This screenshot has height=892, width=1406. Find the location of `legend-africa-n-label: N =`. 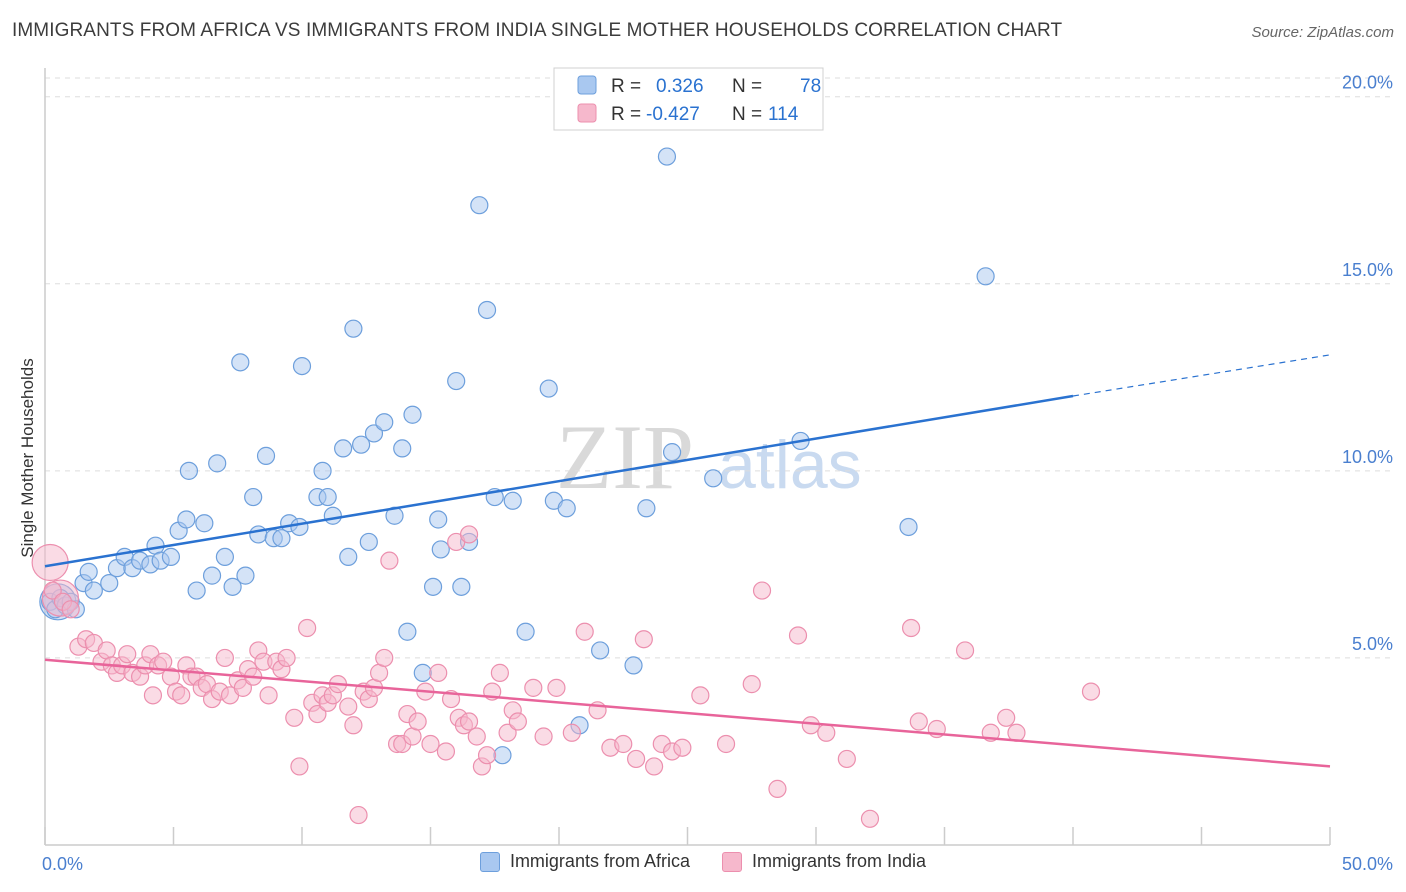

legend-africa-n-label: N = is located at coordinates (747, 86).